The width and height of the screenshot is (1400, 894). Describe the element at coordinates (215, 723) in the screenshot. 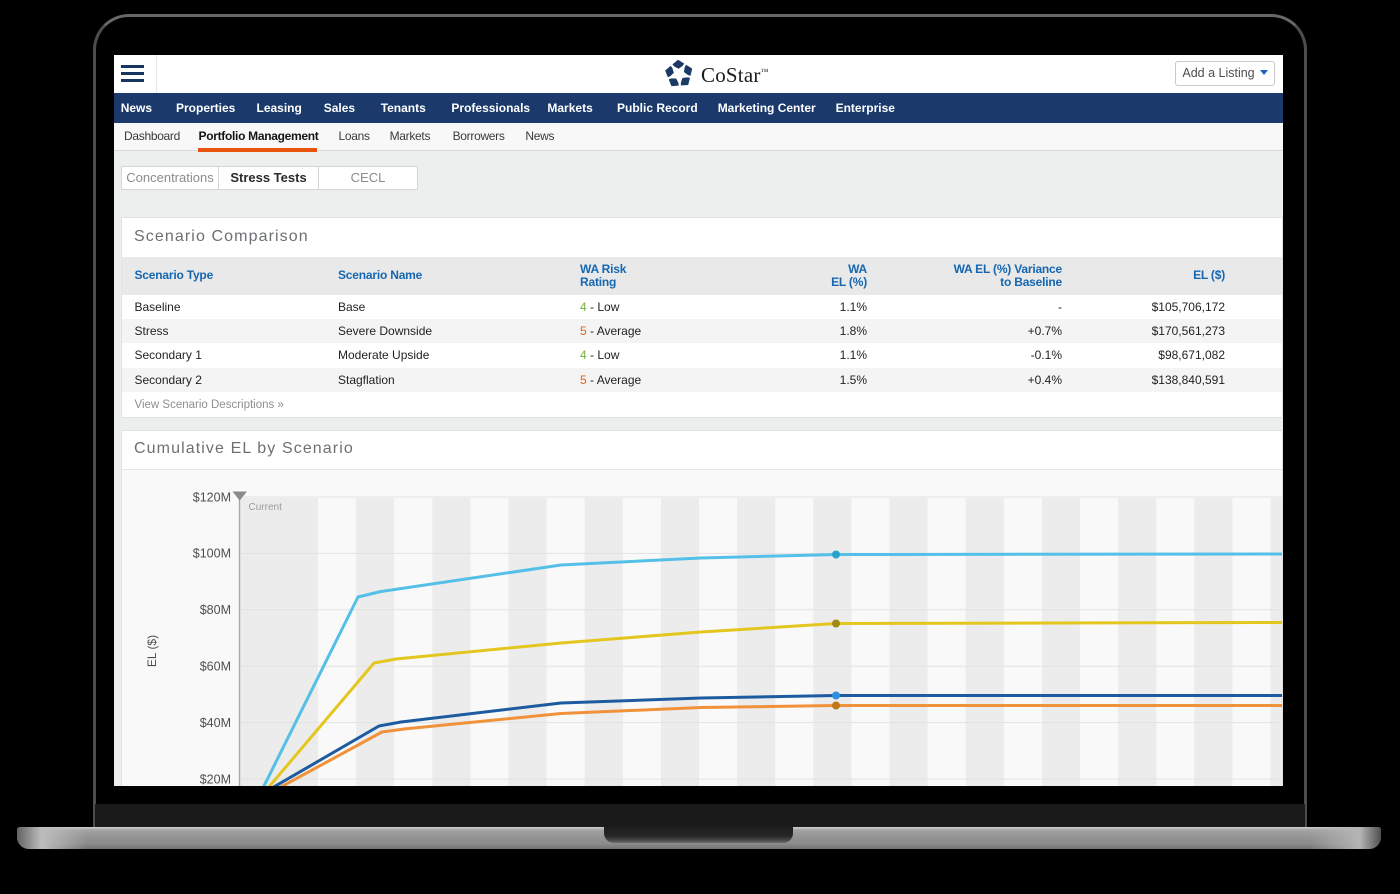

I see `svg-text: $40M` at that location.